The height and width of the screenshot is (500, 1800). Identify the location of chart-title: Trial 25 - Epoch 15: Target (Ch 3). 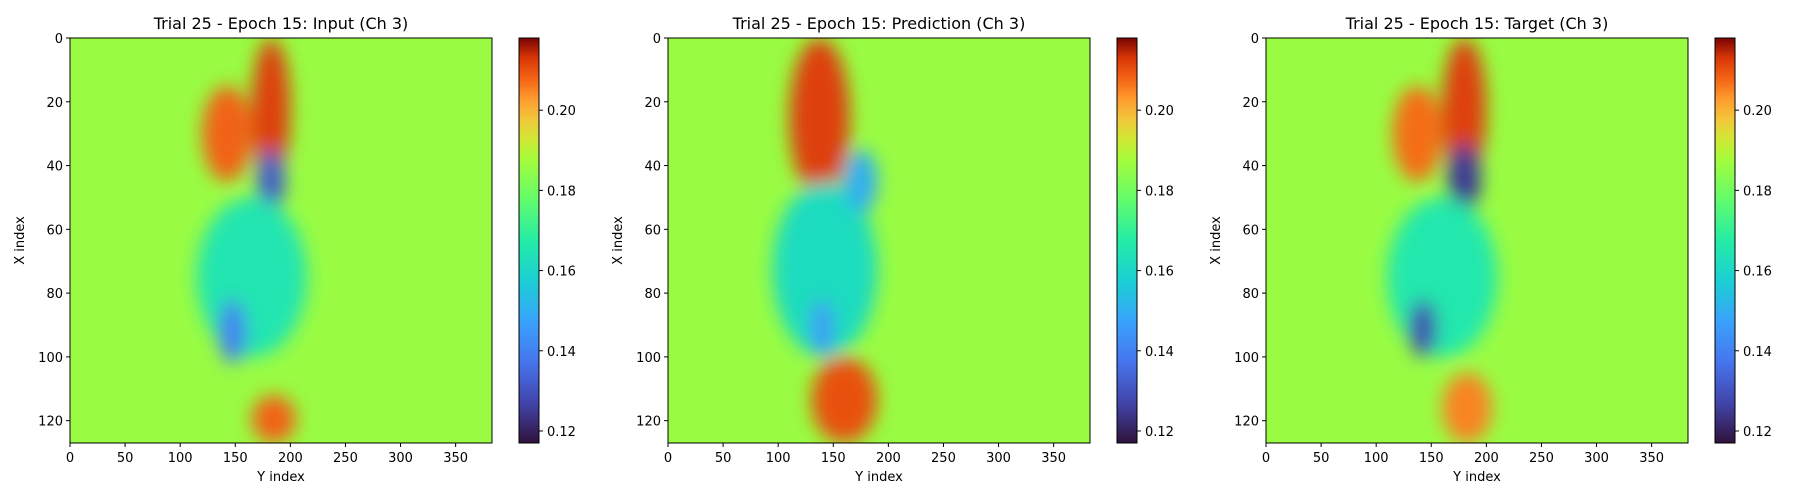
(1477, 23).